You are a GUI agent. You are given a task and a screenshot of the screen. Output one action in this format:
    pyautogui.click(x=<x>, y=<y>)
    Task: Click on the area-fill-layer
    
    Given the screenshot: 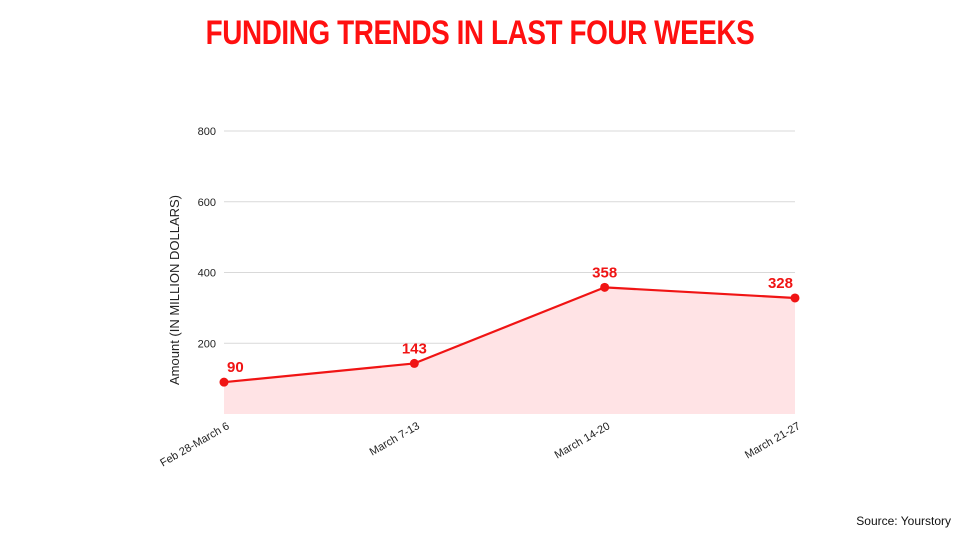 What is the action you would take?
    pyautogui.click(x=509, y=350)
    